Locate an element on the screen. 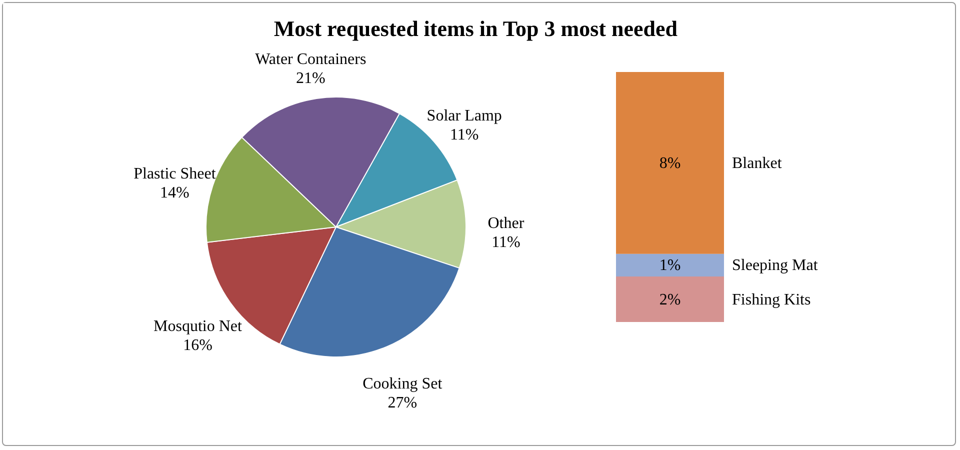 Image resolution: width=960 pixels, height=450 pixels. series-label: Blanket is located at coordinates (757, 163).